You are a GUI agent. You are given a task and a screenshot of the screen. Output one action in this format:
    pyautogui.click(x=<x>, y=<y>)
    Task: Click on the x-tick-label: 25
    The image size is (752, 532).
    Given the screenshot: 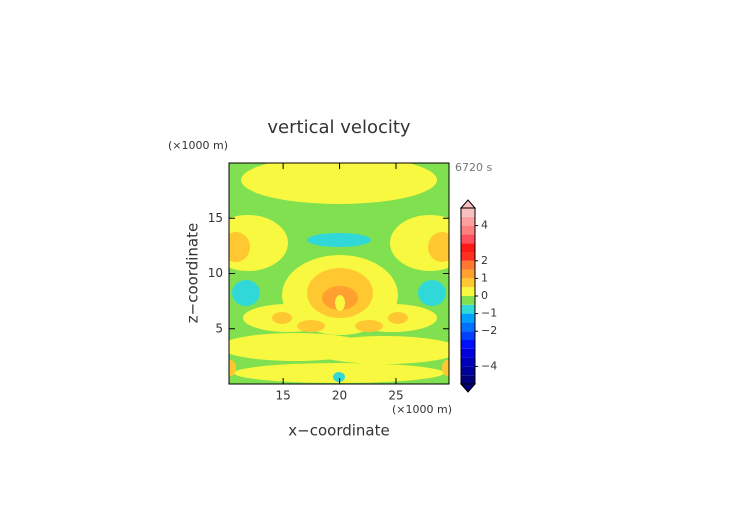 What is the action you would take?
    pyautogui.click(x=395, y=396)
    